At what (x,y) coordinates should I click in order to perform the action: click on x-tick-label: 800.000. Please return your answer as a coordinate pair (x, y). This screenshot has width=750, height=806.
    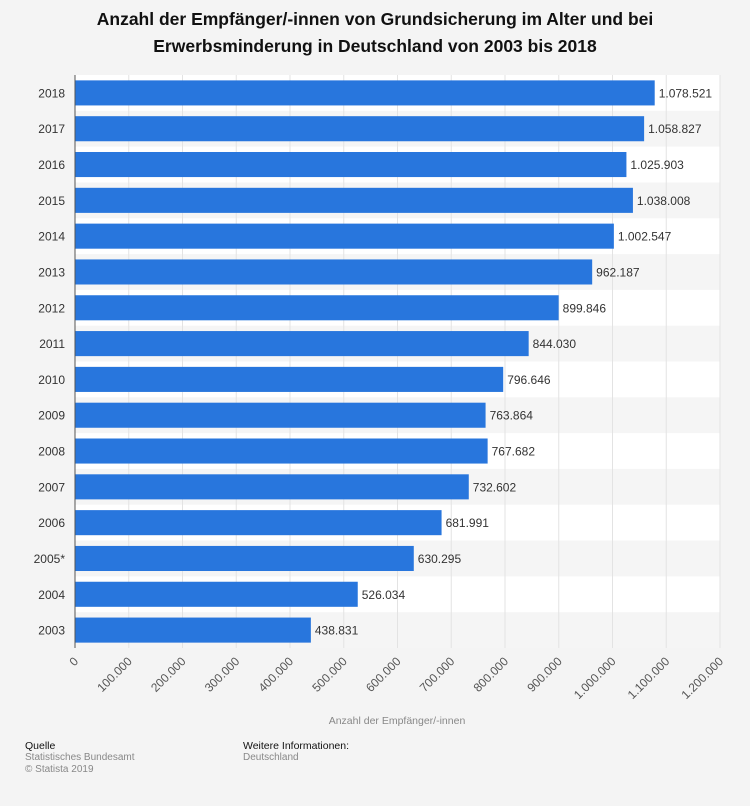
    Looking at the image, I should click on (491, 674).